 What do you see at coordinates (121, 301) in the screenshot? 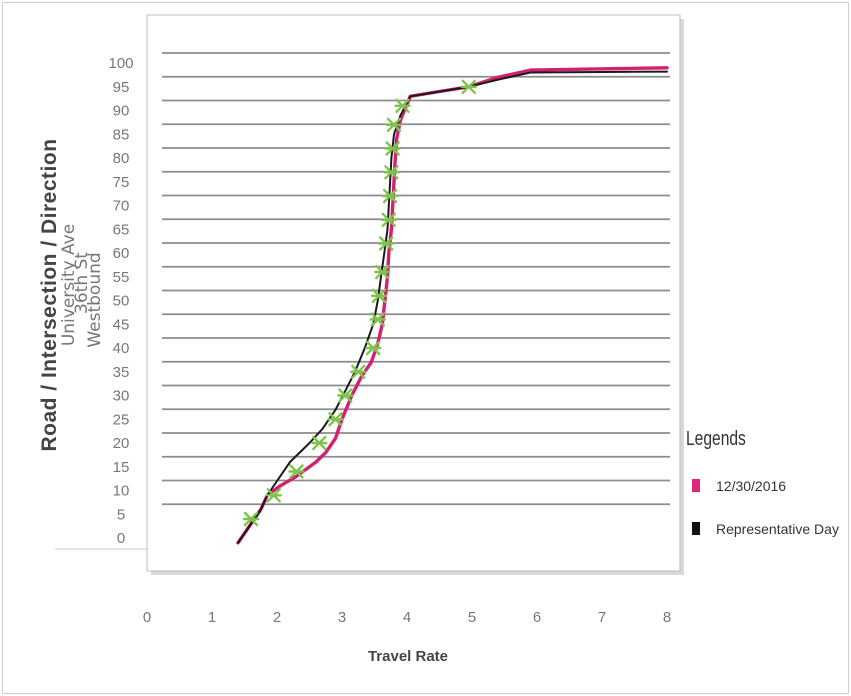
I see `y-tick-label: 50` at bounding box center [121, 301].